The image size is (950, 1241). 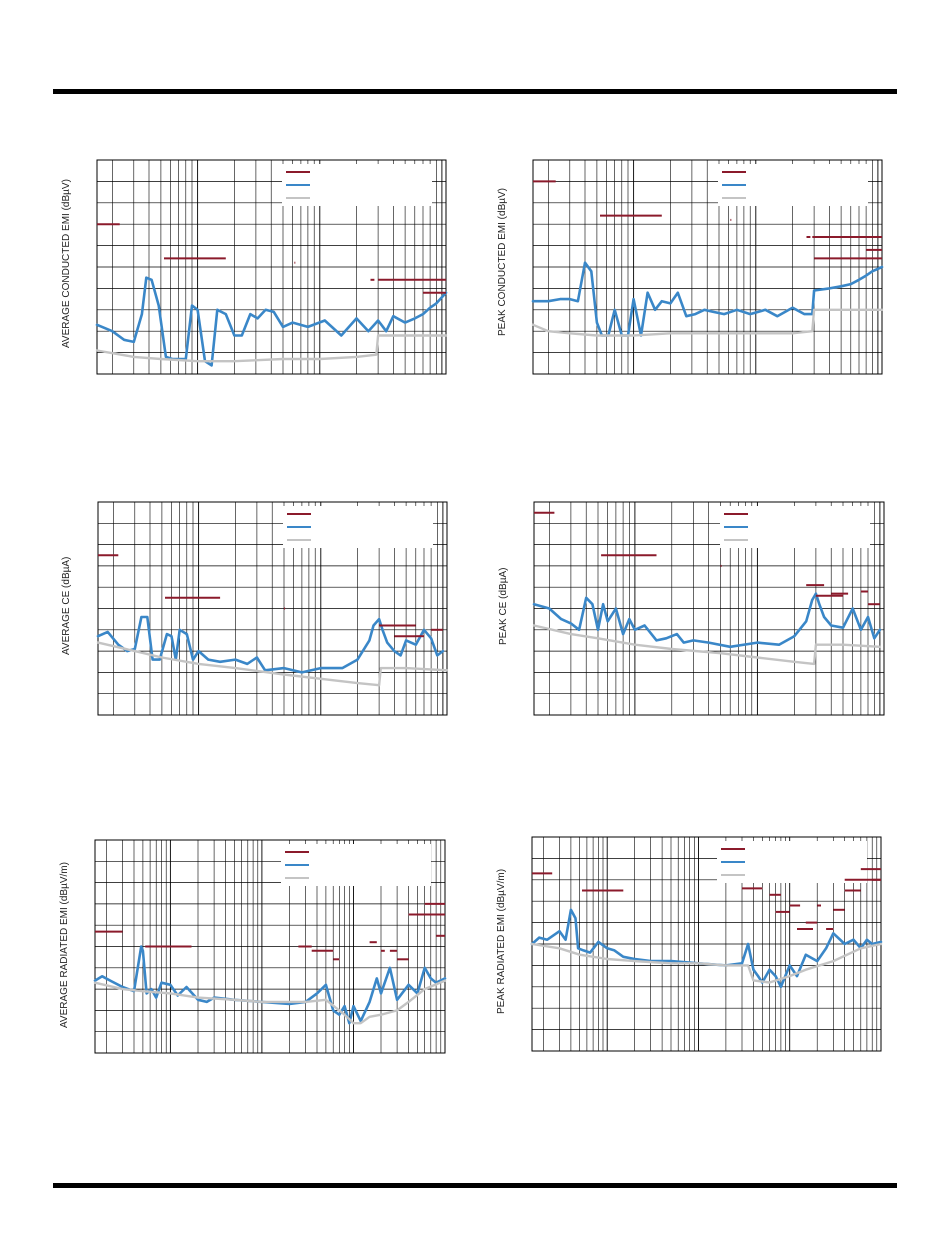 I want to click on y-axis-label: AVERAGE RADIATED EMI (dBµV/m), so click(x=64, y=945).